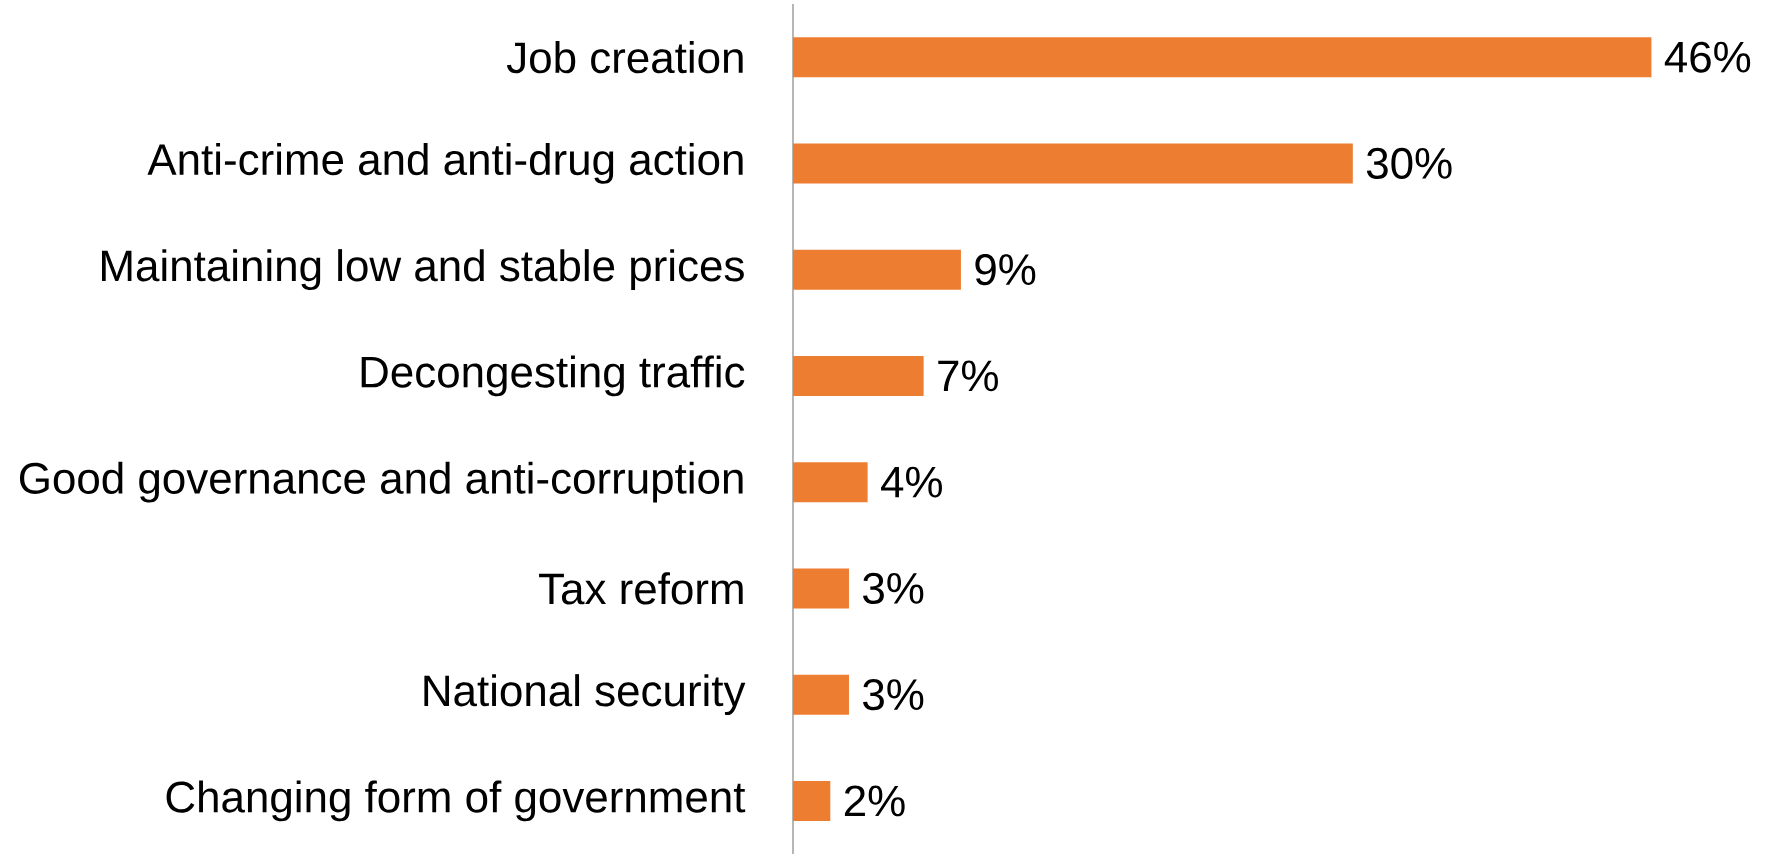  Describe the element at coordinates (624, 57) in the screenshot. I see `y-tick-label: Job creation` at that location.